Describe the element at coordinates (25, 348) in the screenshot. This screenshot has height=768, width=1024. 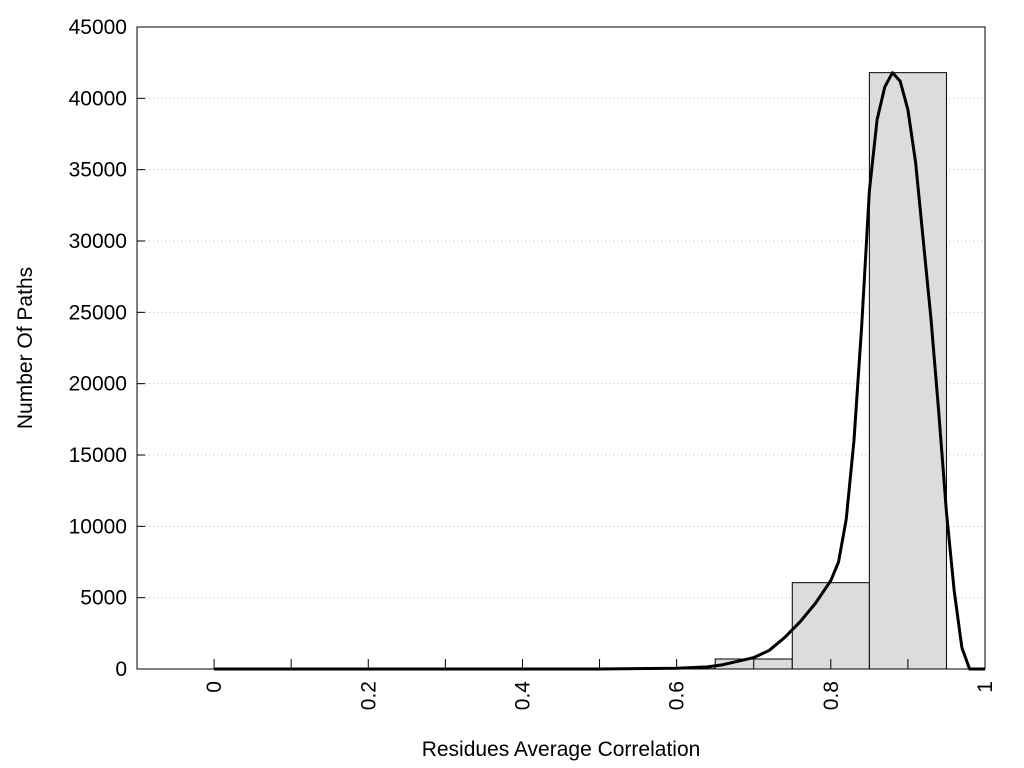
I see `y-axis-title: Number Of Paths` at that location.